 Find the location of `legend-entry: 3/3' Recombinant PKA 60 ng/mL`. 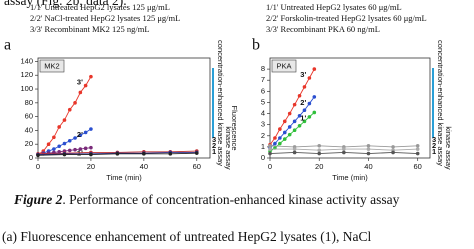

legend-entry: 3/3' Recombinant PKA 60 ng/mL is located at coordinates (323, 29).